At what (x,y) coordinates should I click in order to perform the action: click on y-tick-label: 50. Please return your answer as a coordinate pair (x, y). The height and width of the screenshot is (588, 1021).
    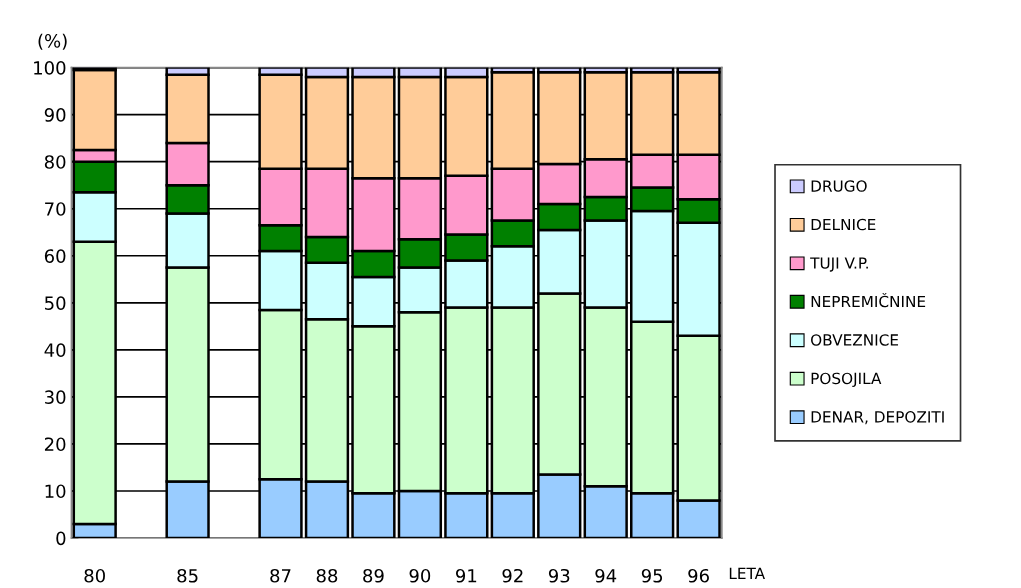
    Looking at the image, I should click on (55, 303).